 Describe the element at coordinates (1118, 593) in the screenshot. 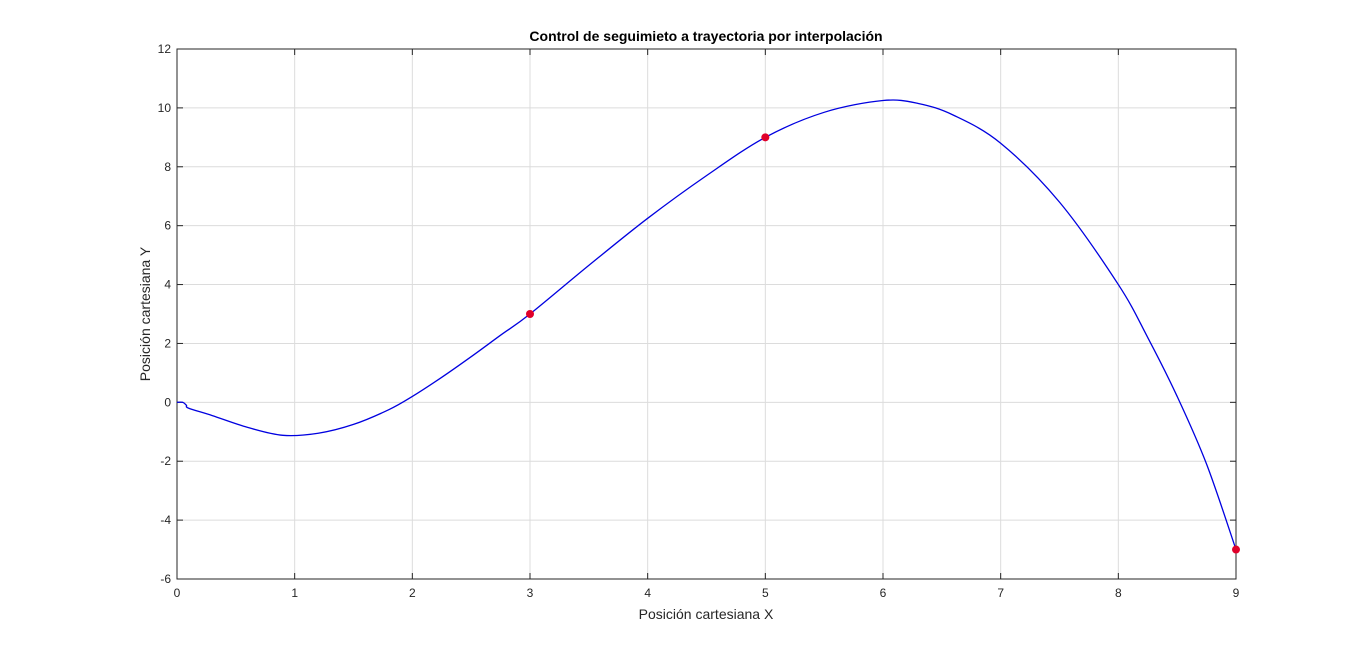

I see `x-tick-label: 8` at that location.